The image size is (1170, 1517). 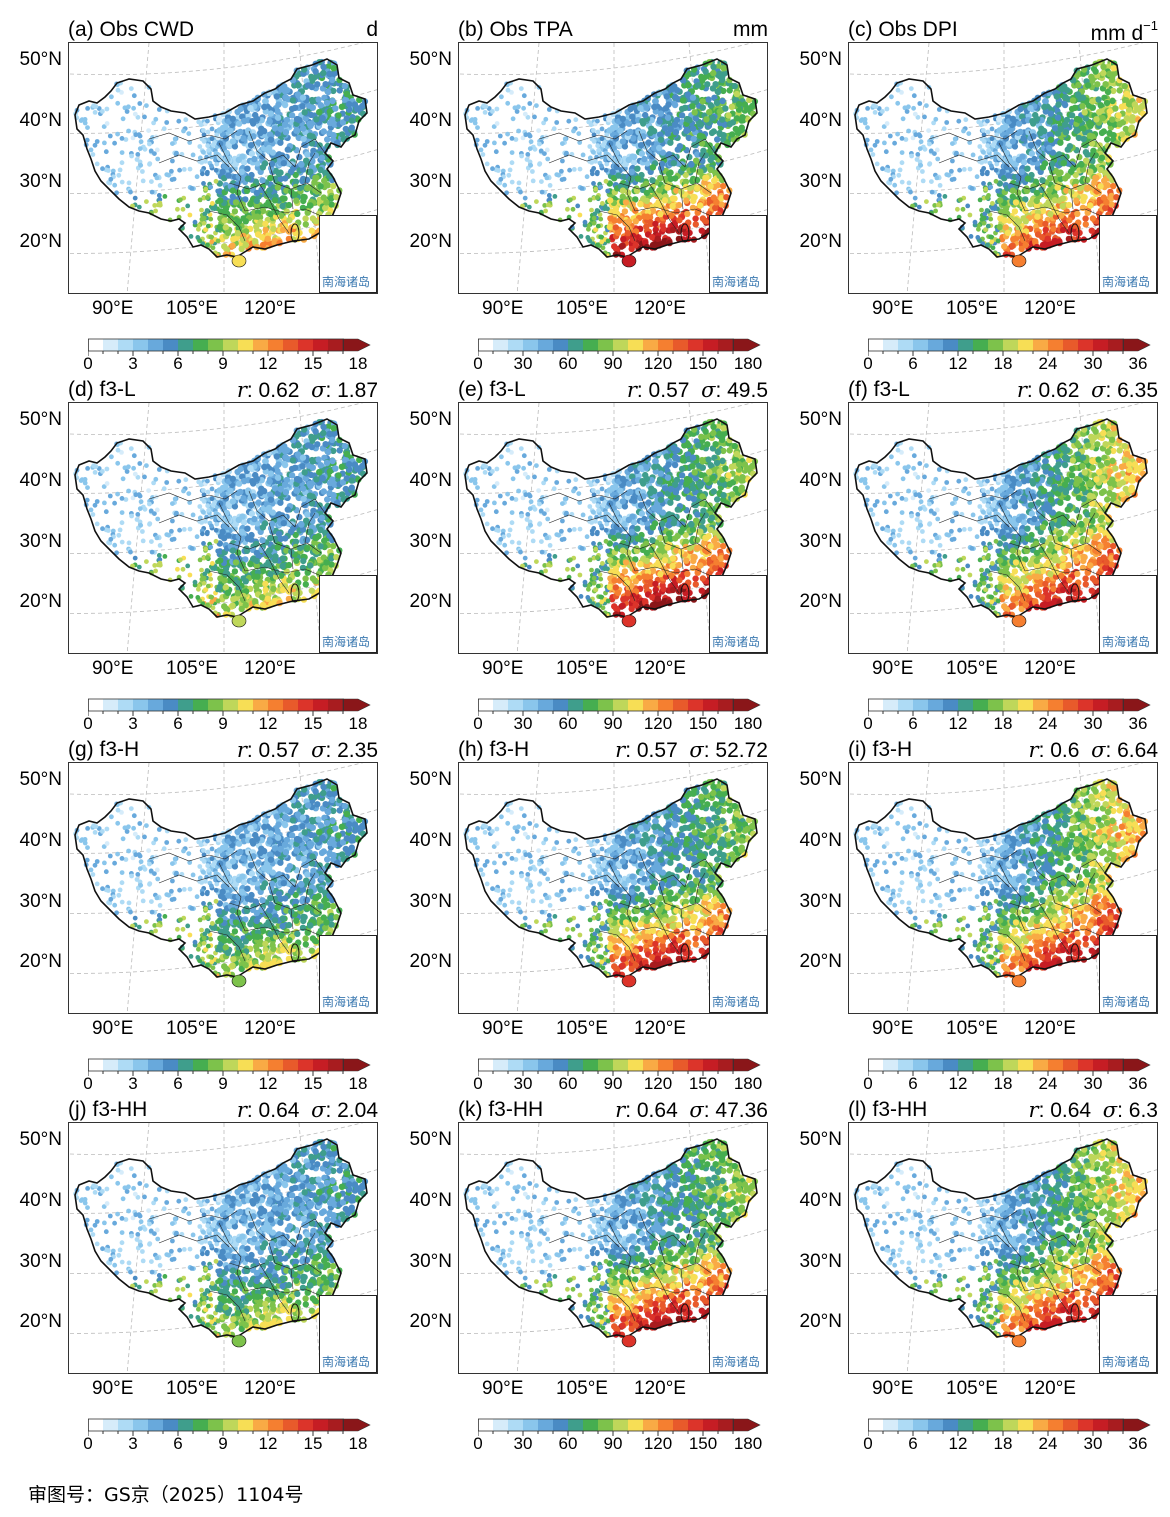 What do you see at coordinates (40, 419) in the screenshot?
I see `lat-tick-label: 50°N` at bounding box center [40, 419].